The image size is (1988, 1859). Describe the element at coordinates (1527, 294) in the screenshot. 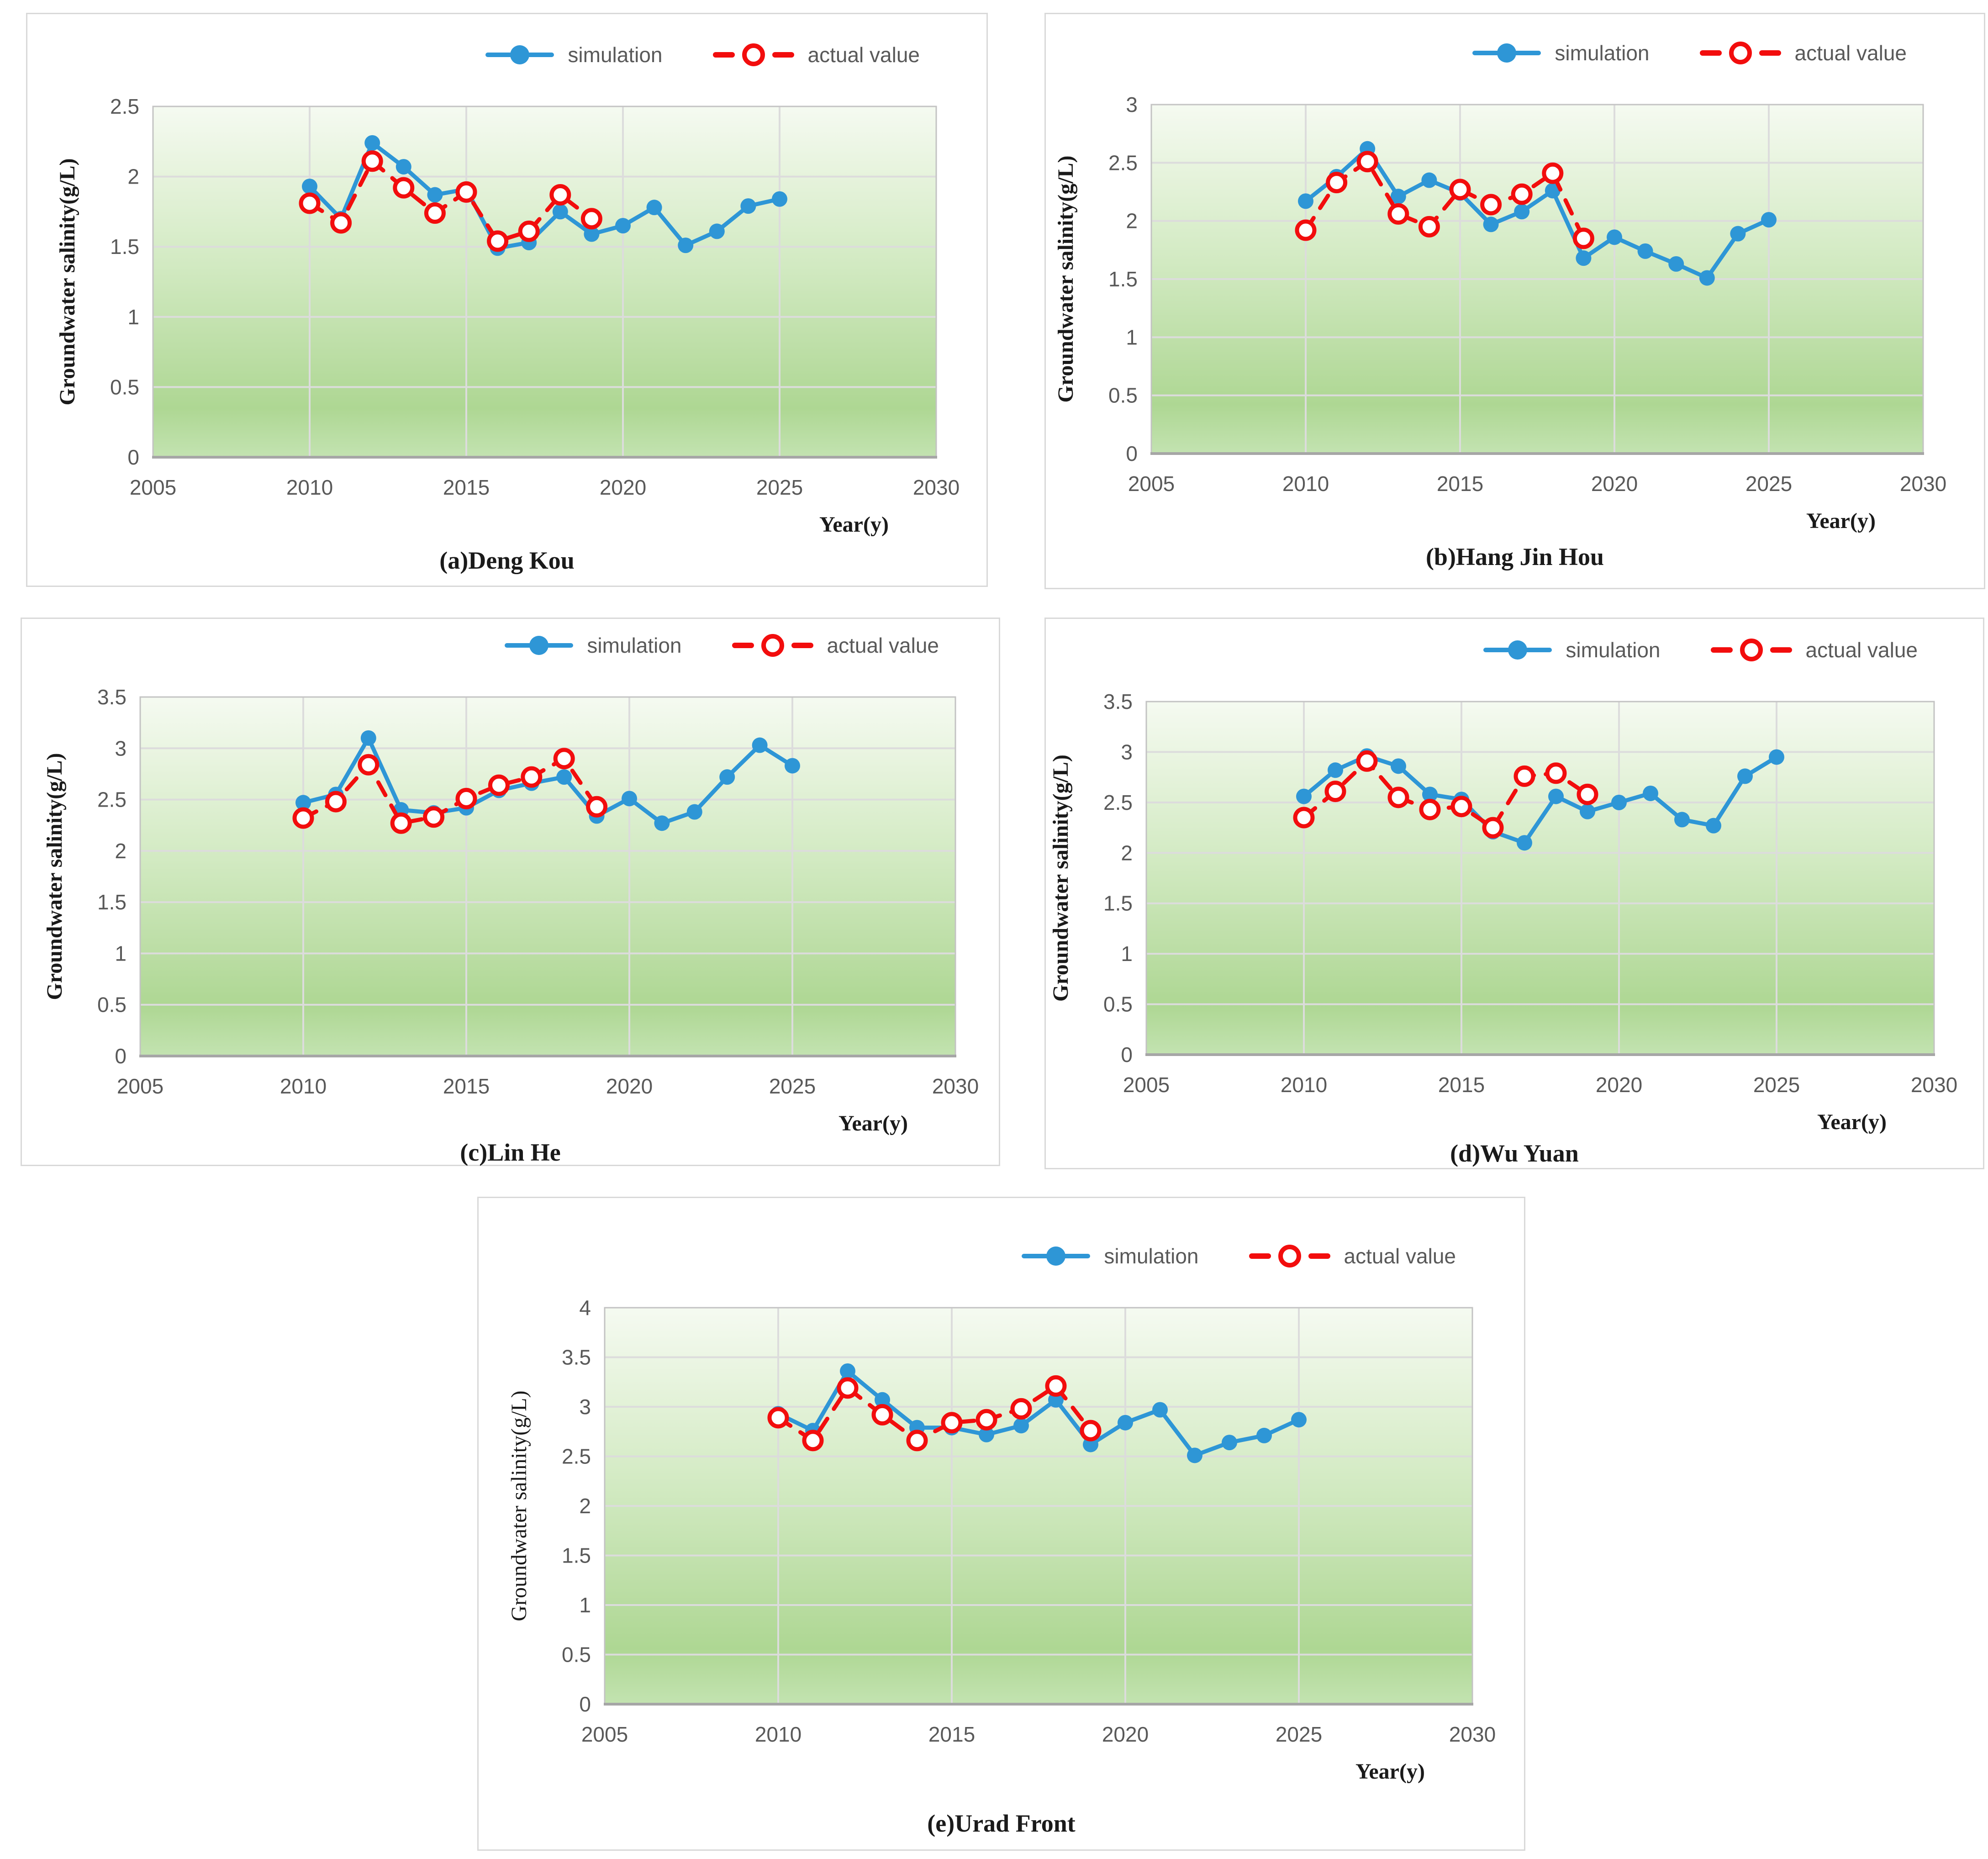

I see `chart-plot-hang-jin-hou: 2005 2010 2015 2020 2025 2030 0 0.5 1 1.5 2 2.5 3` at that location.